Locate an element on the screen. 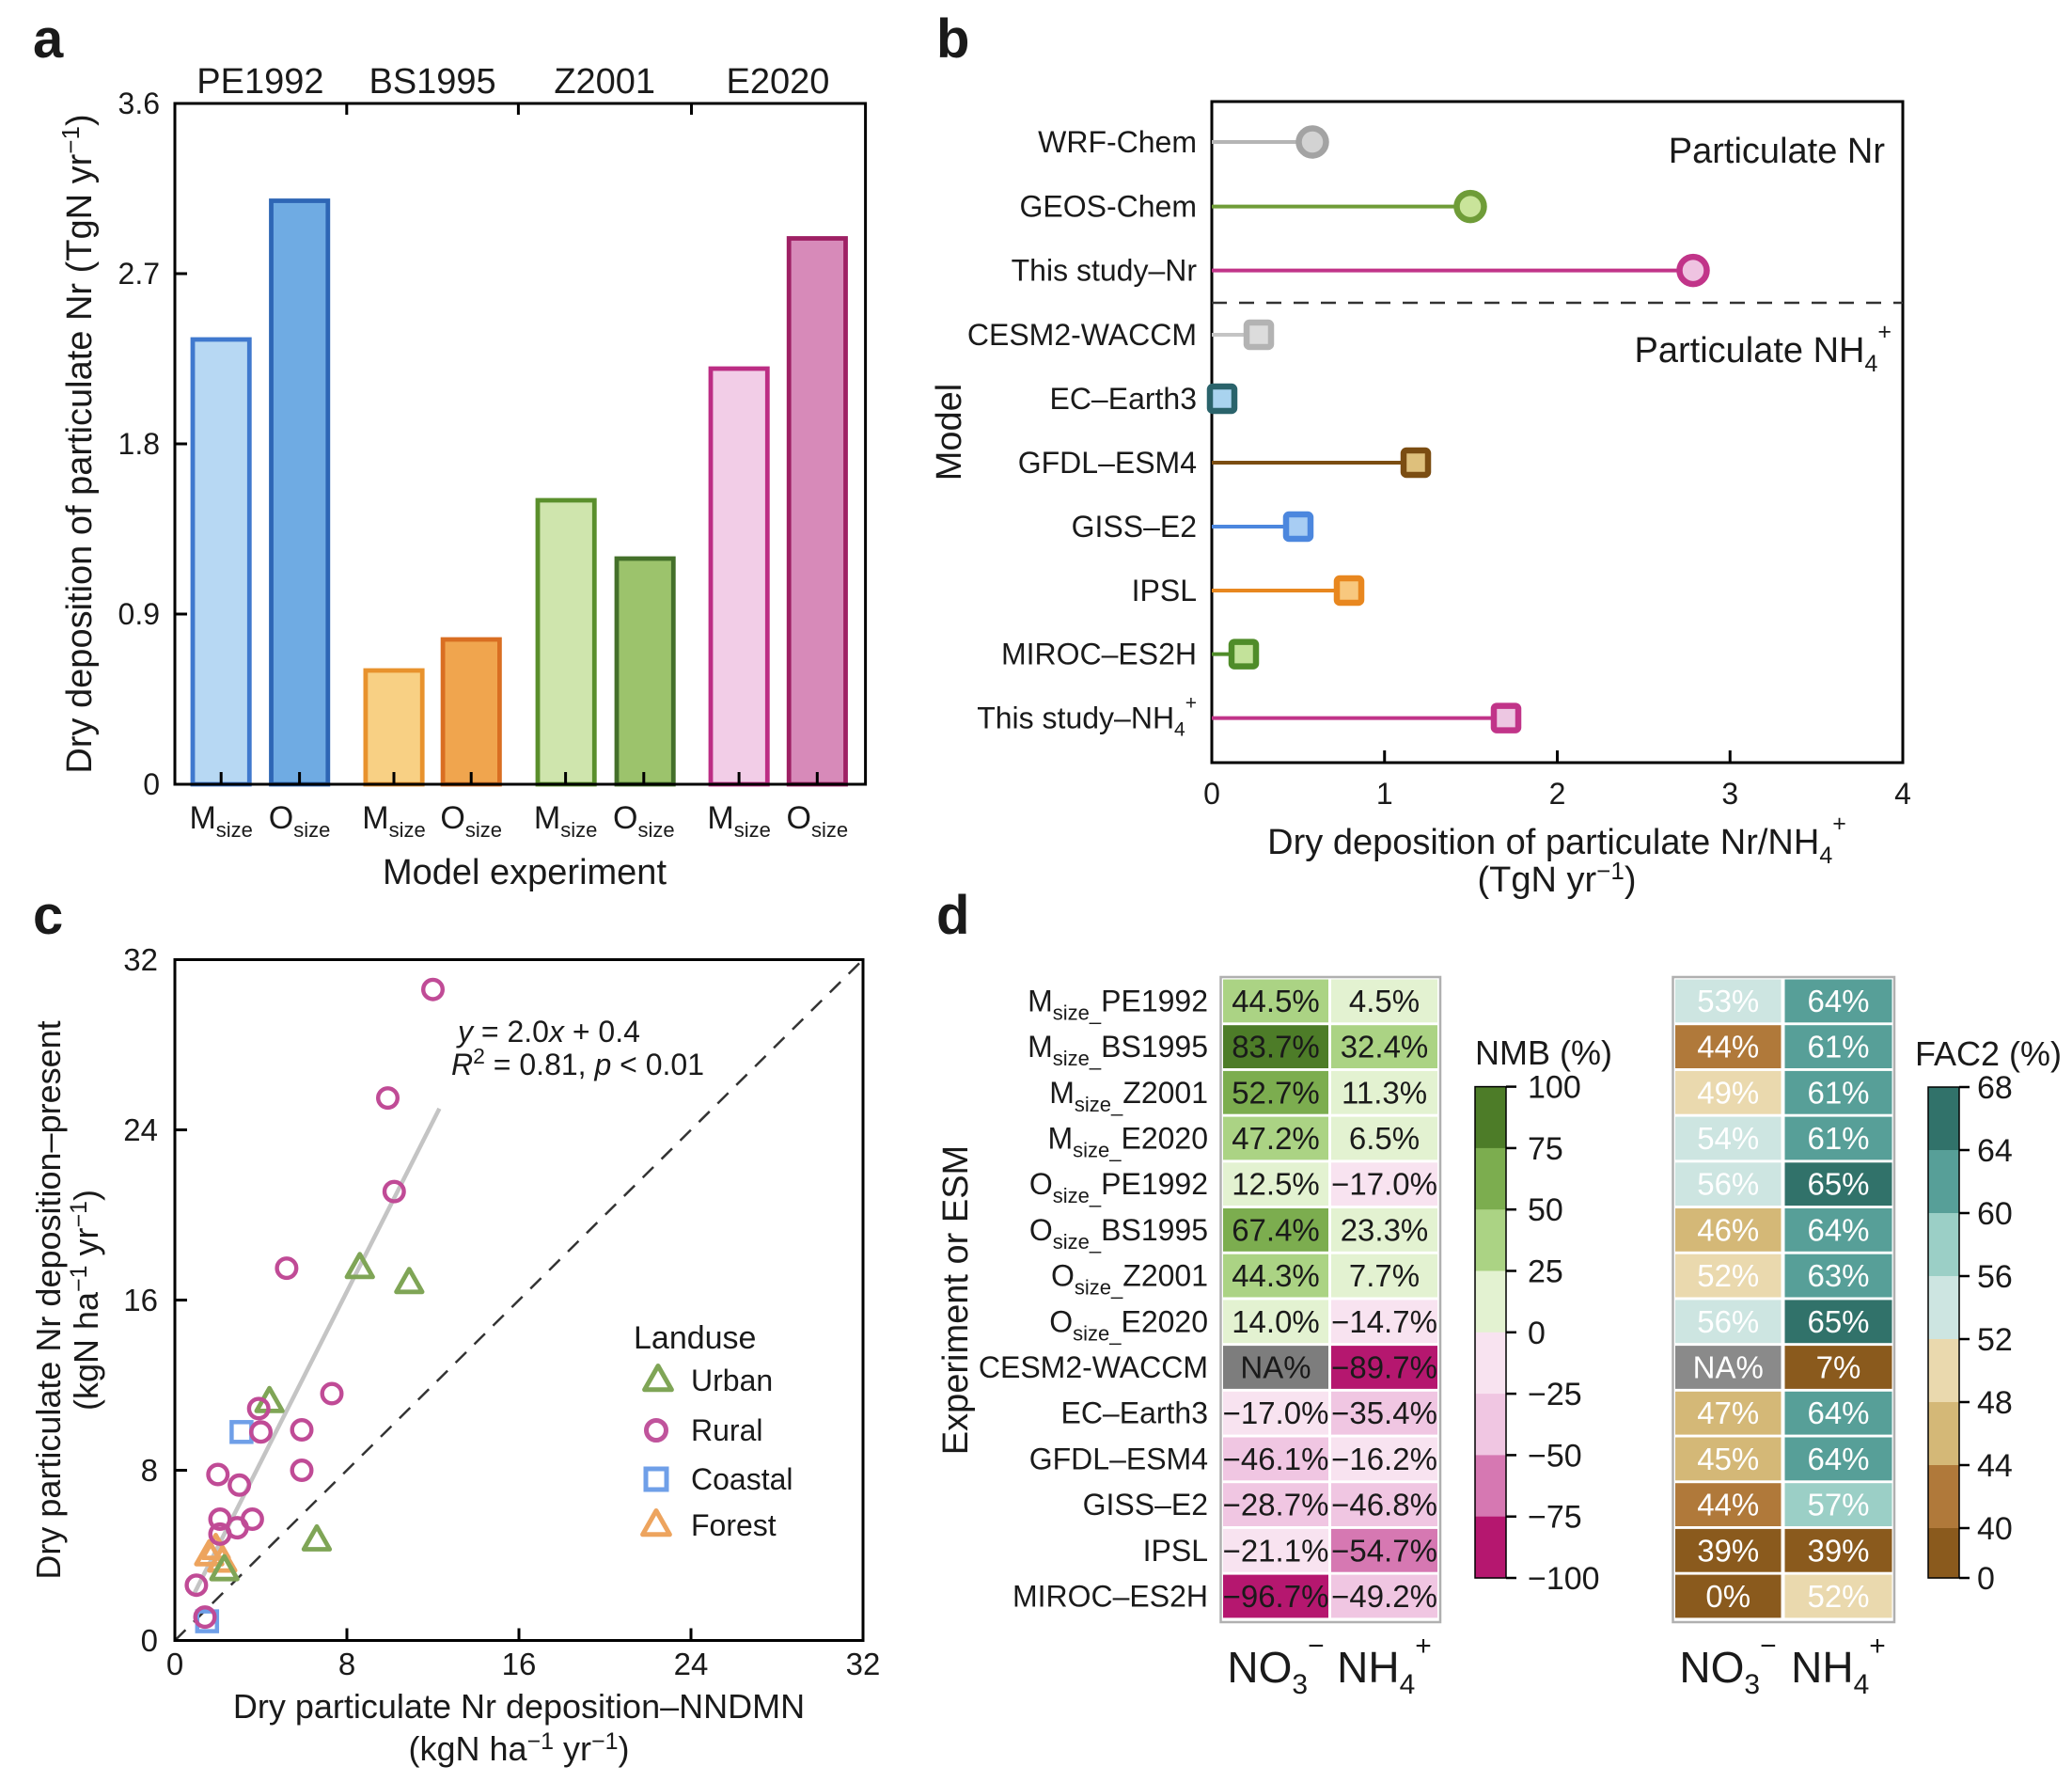  svg-text: 65% is located at coordinates (1838, 1322).